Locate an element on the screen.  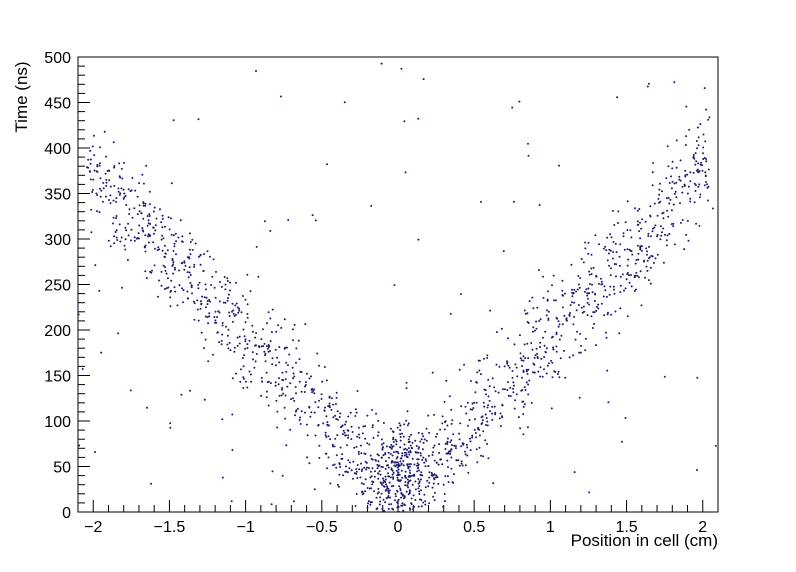
x-tick-label: −2 is located at coordinates (93, 527).